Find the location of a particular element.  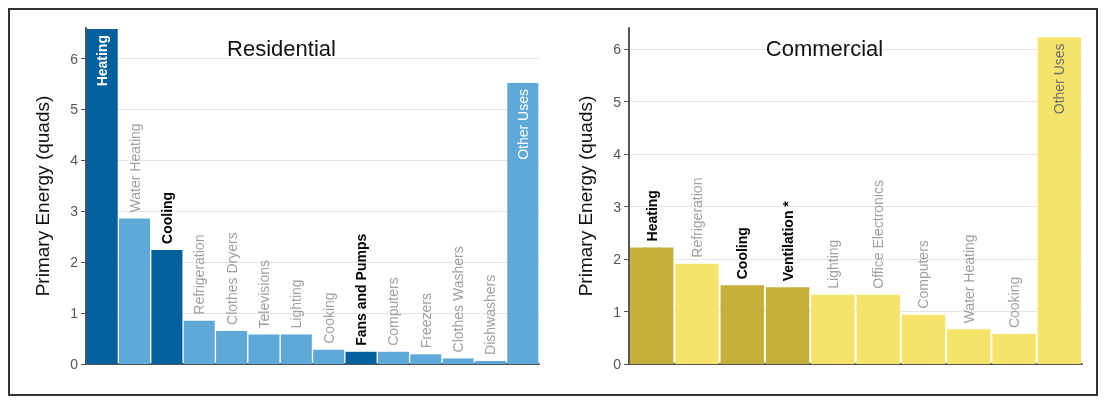

category-label: Office Electronics is located at coordinates (878, 234).